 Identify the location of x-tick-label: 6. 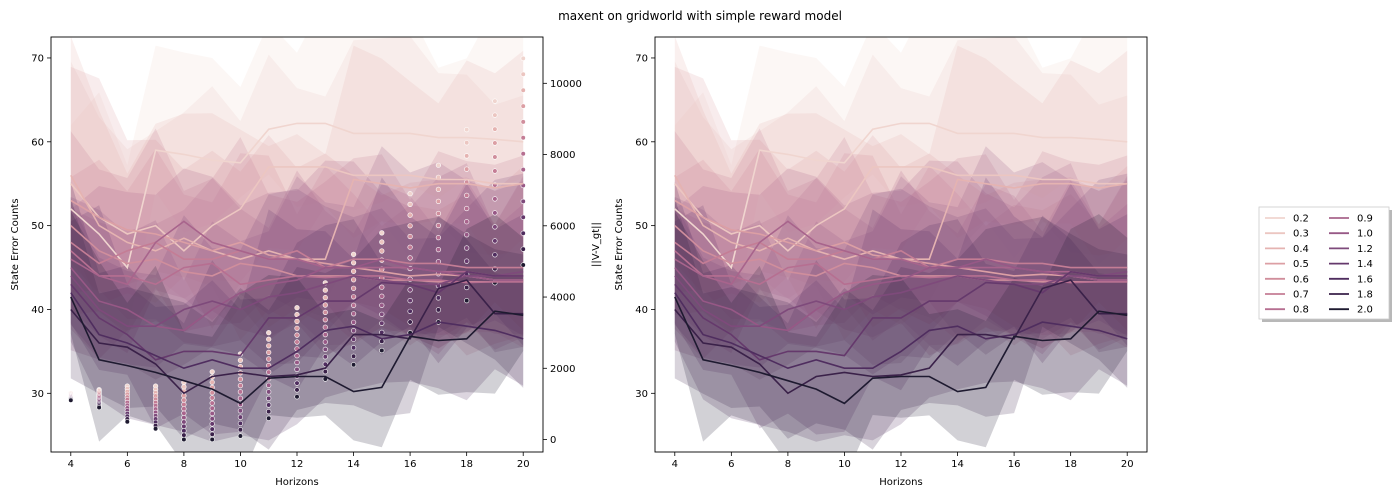
(127, 464).